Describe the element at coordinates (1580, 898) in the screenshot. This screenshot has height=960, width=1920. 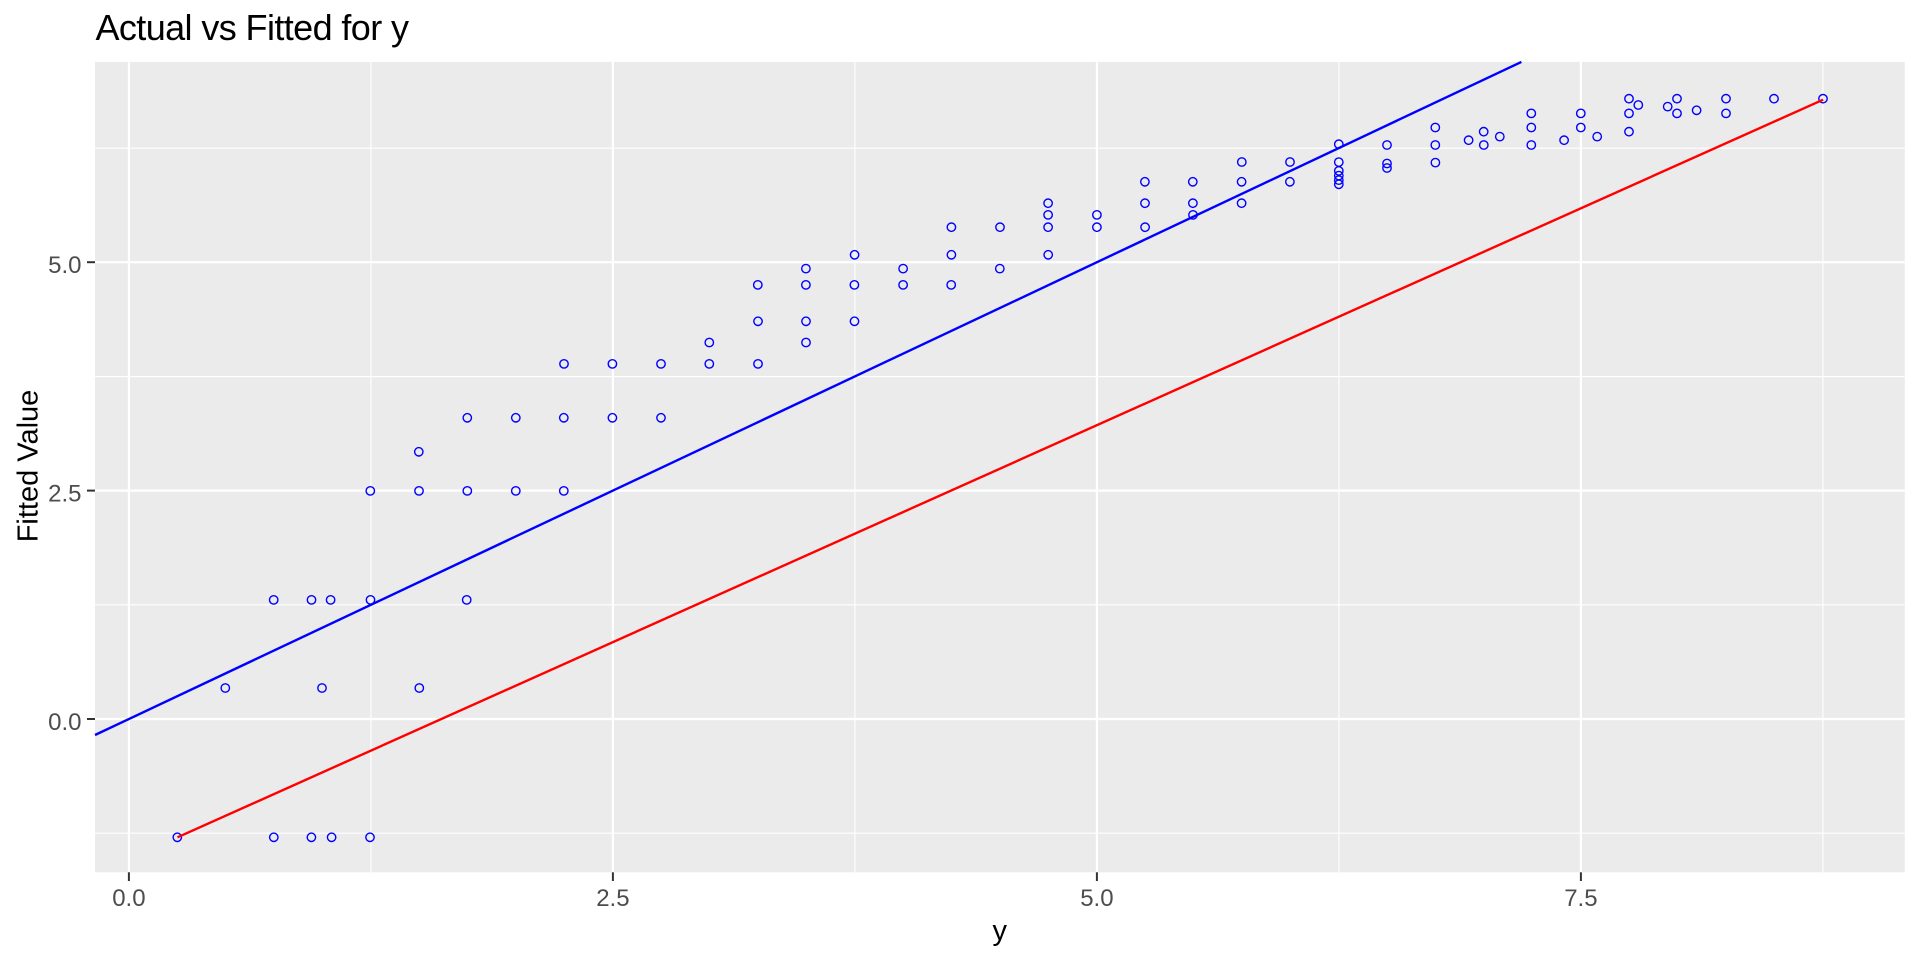
I see `svg-text: 7.5` at that location.